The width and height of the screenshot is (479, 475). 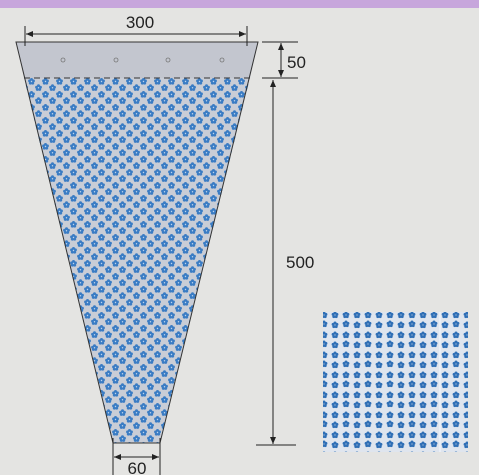 I want to click on top-width-label: 300, so click(x=140, y=22).